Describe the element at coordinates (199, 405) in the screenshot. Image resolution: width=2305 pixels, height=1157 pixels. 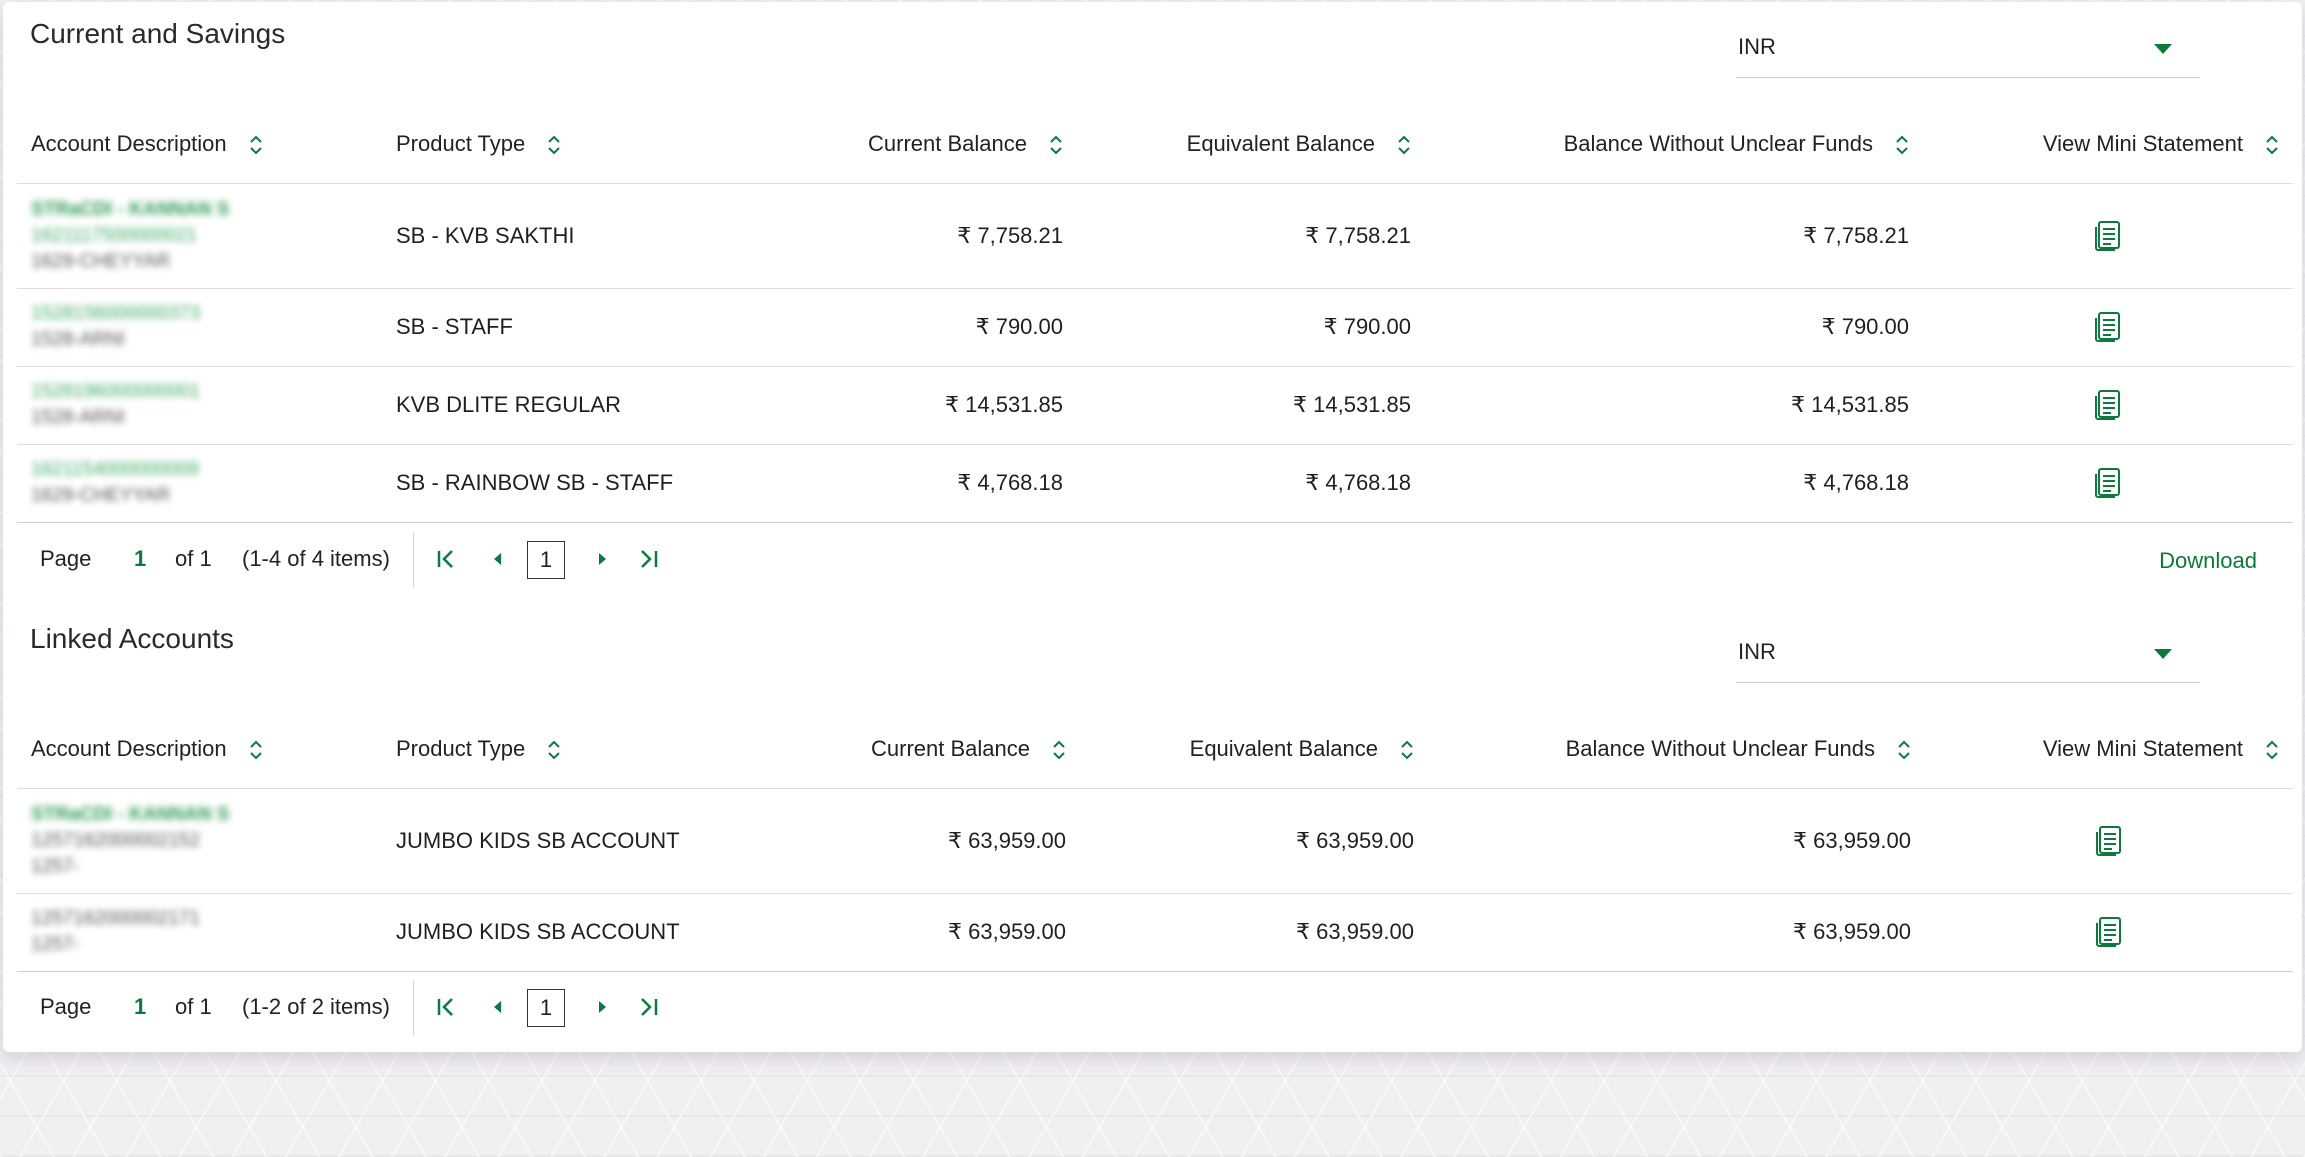
I see `account-description-cell: 1528196000000001 1528-ARNI` at that location.